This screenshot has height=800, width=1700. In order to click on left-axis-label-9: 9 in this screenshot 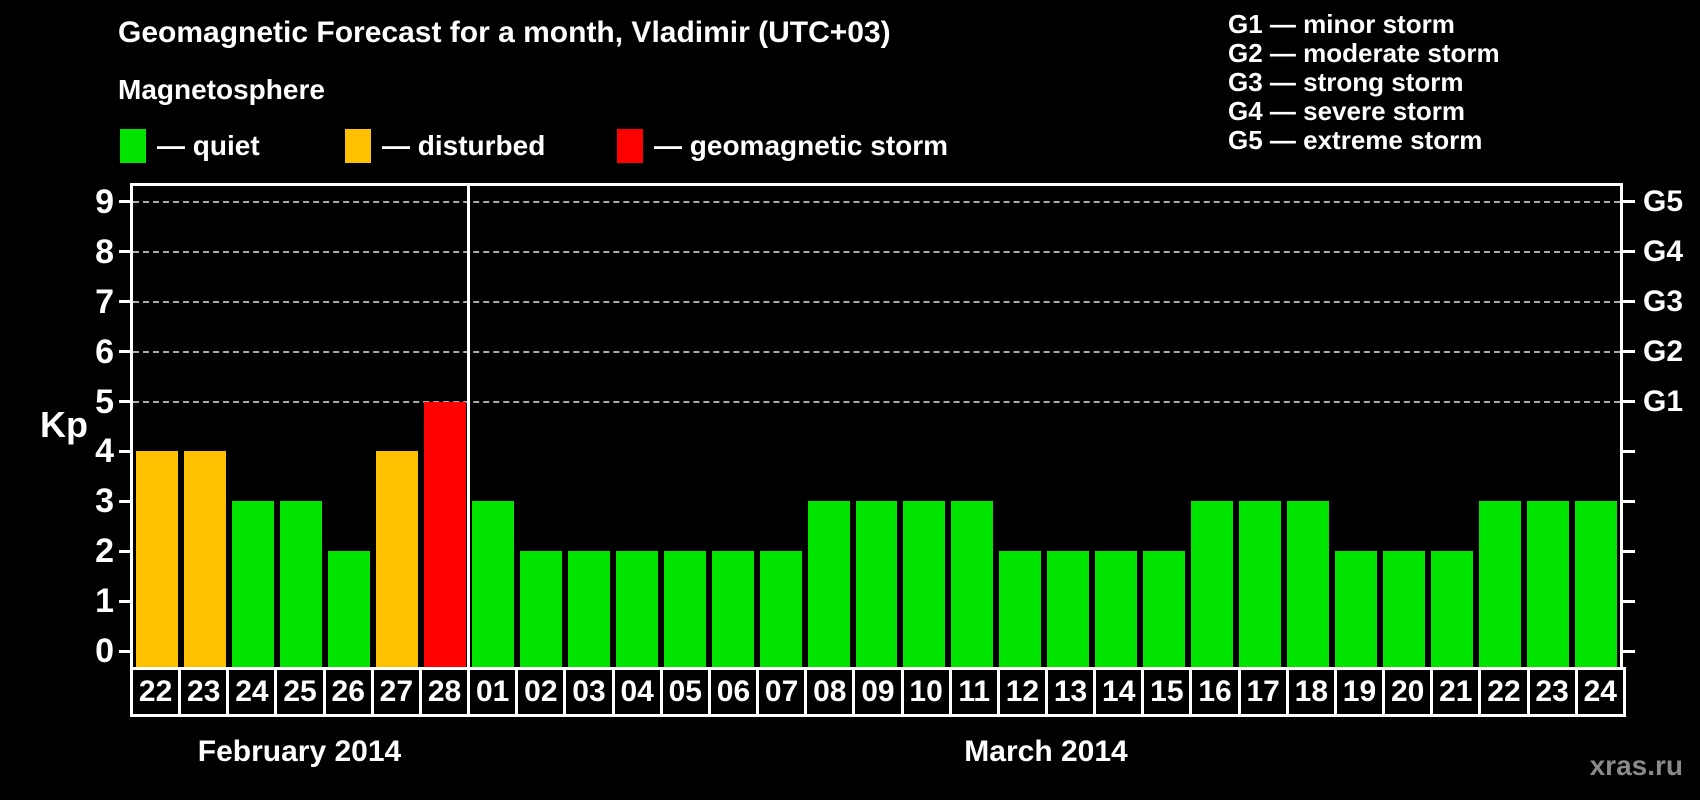, I will do `click(104, 201)`.